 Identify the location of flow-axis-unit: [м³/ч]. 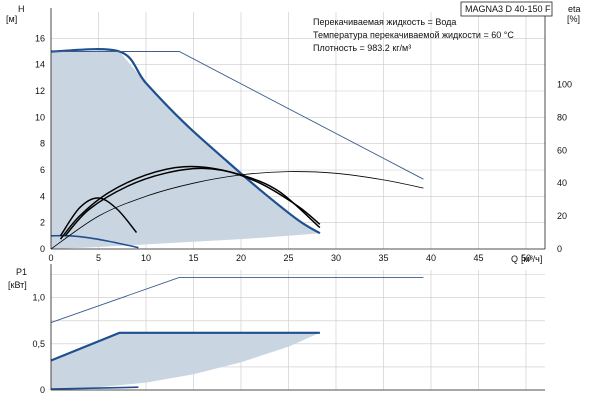
(531, 259).